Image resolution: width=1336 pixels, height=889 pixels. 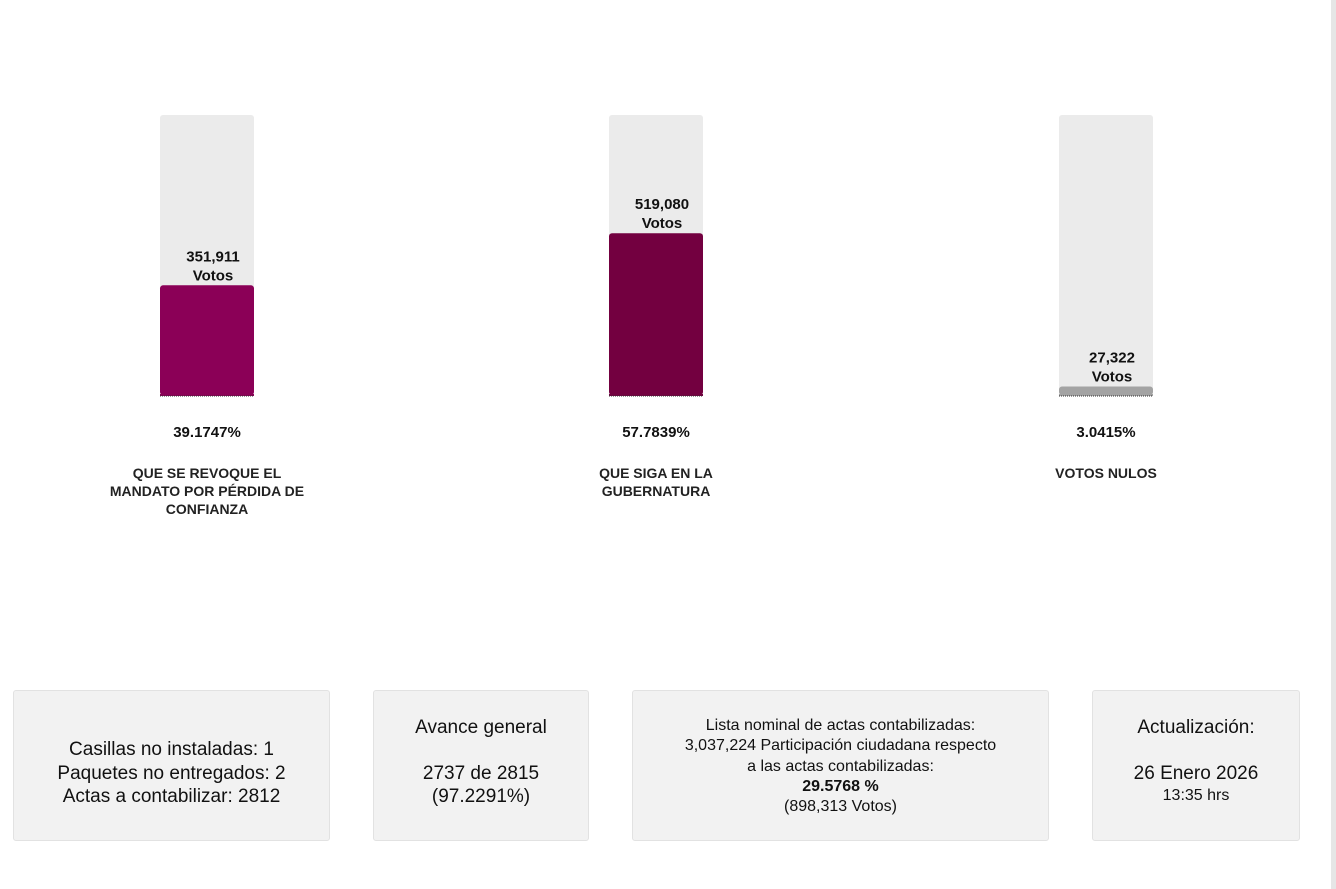 What do you see at coordinates (481, 796) in the screenshot?
I see `panel-line: (97.2291%)` at bounding box center [481, 796].